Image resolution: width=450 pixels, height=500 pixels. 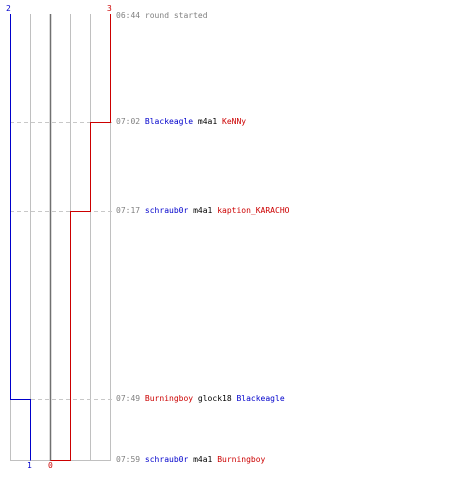 I want to click on blue-team-line, so click(x=20, y=237).